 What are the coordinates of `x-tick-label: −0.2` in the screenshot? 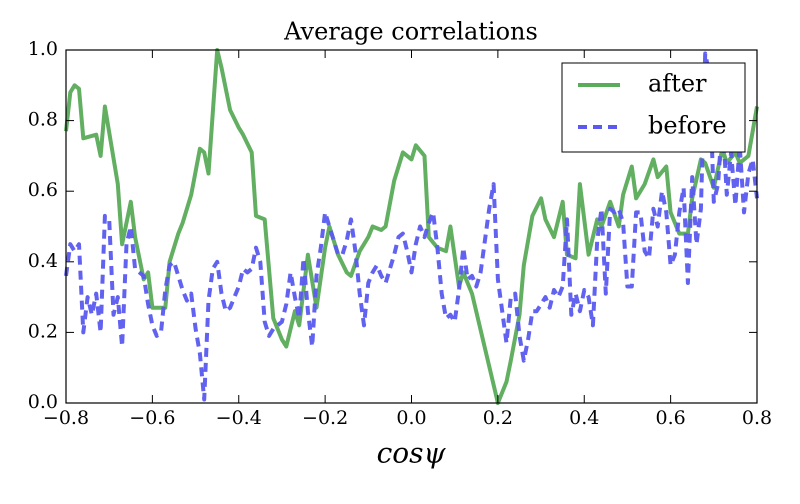 It's located at (325, 418).